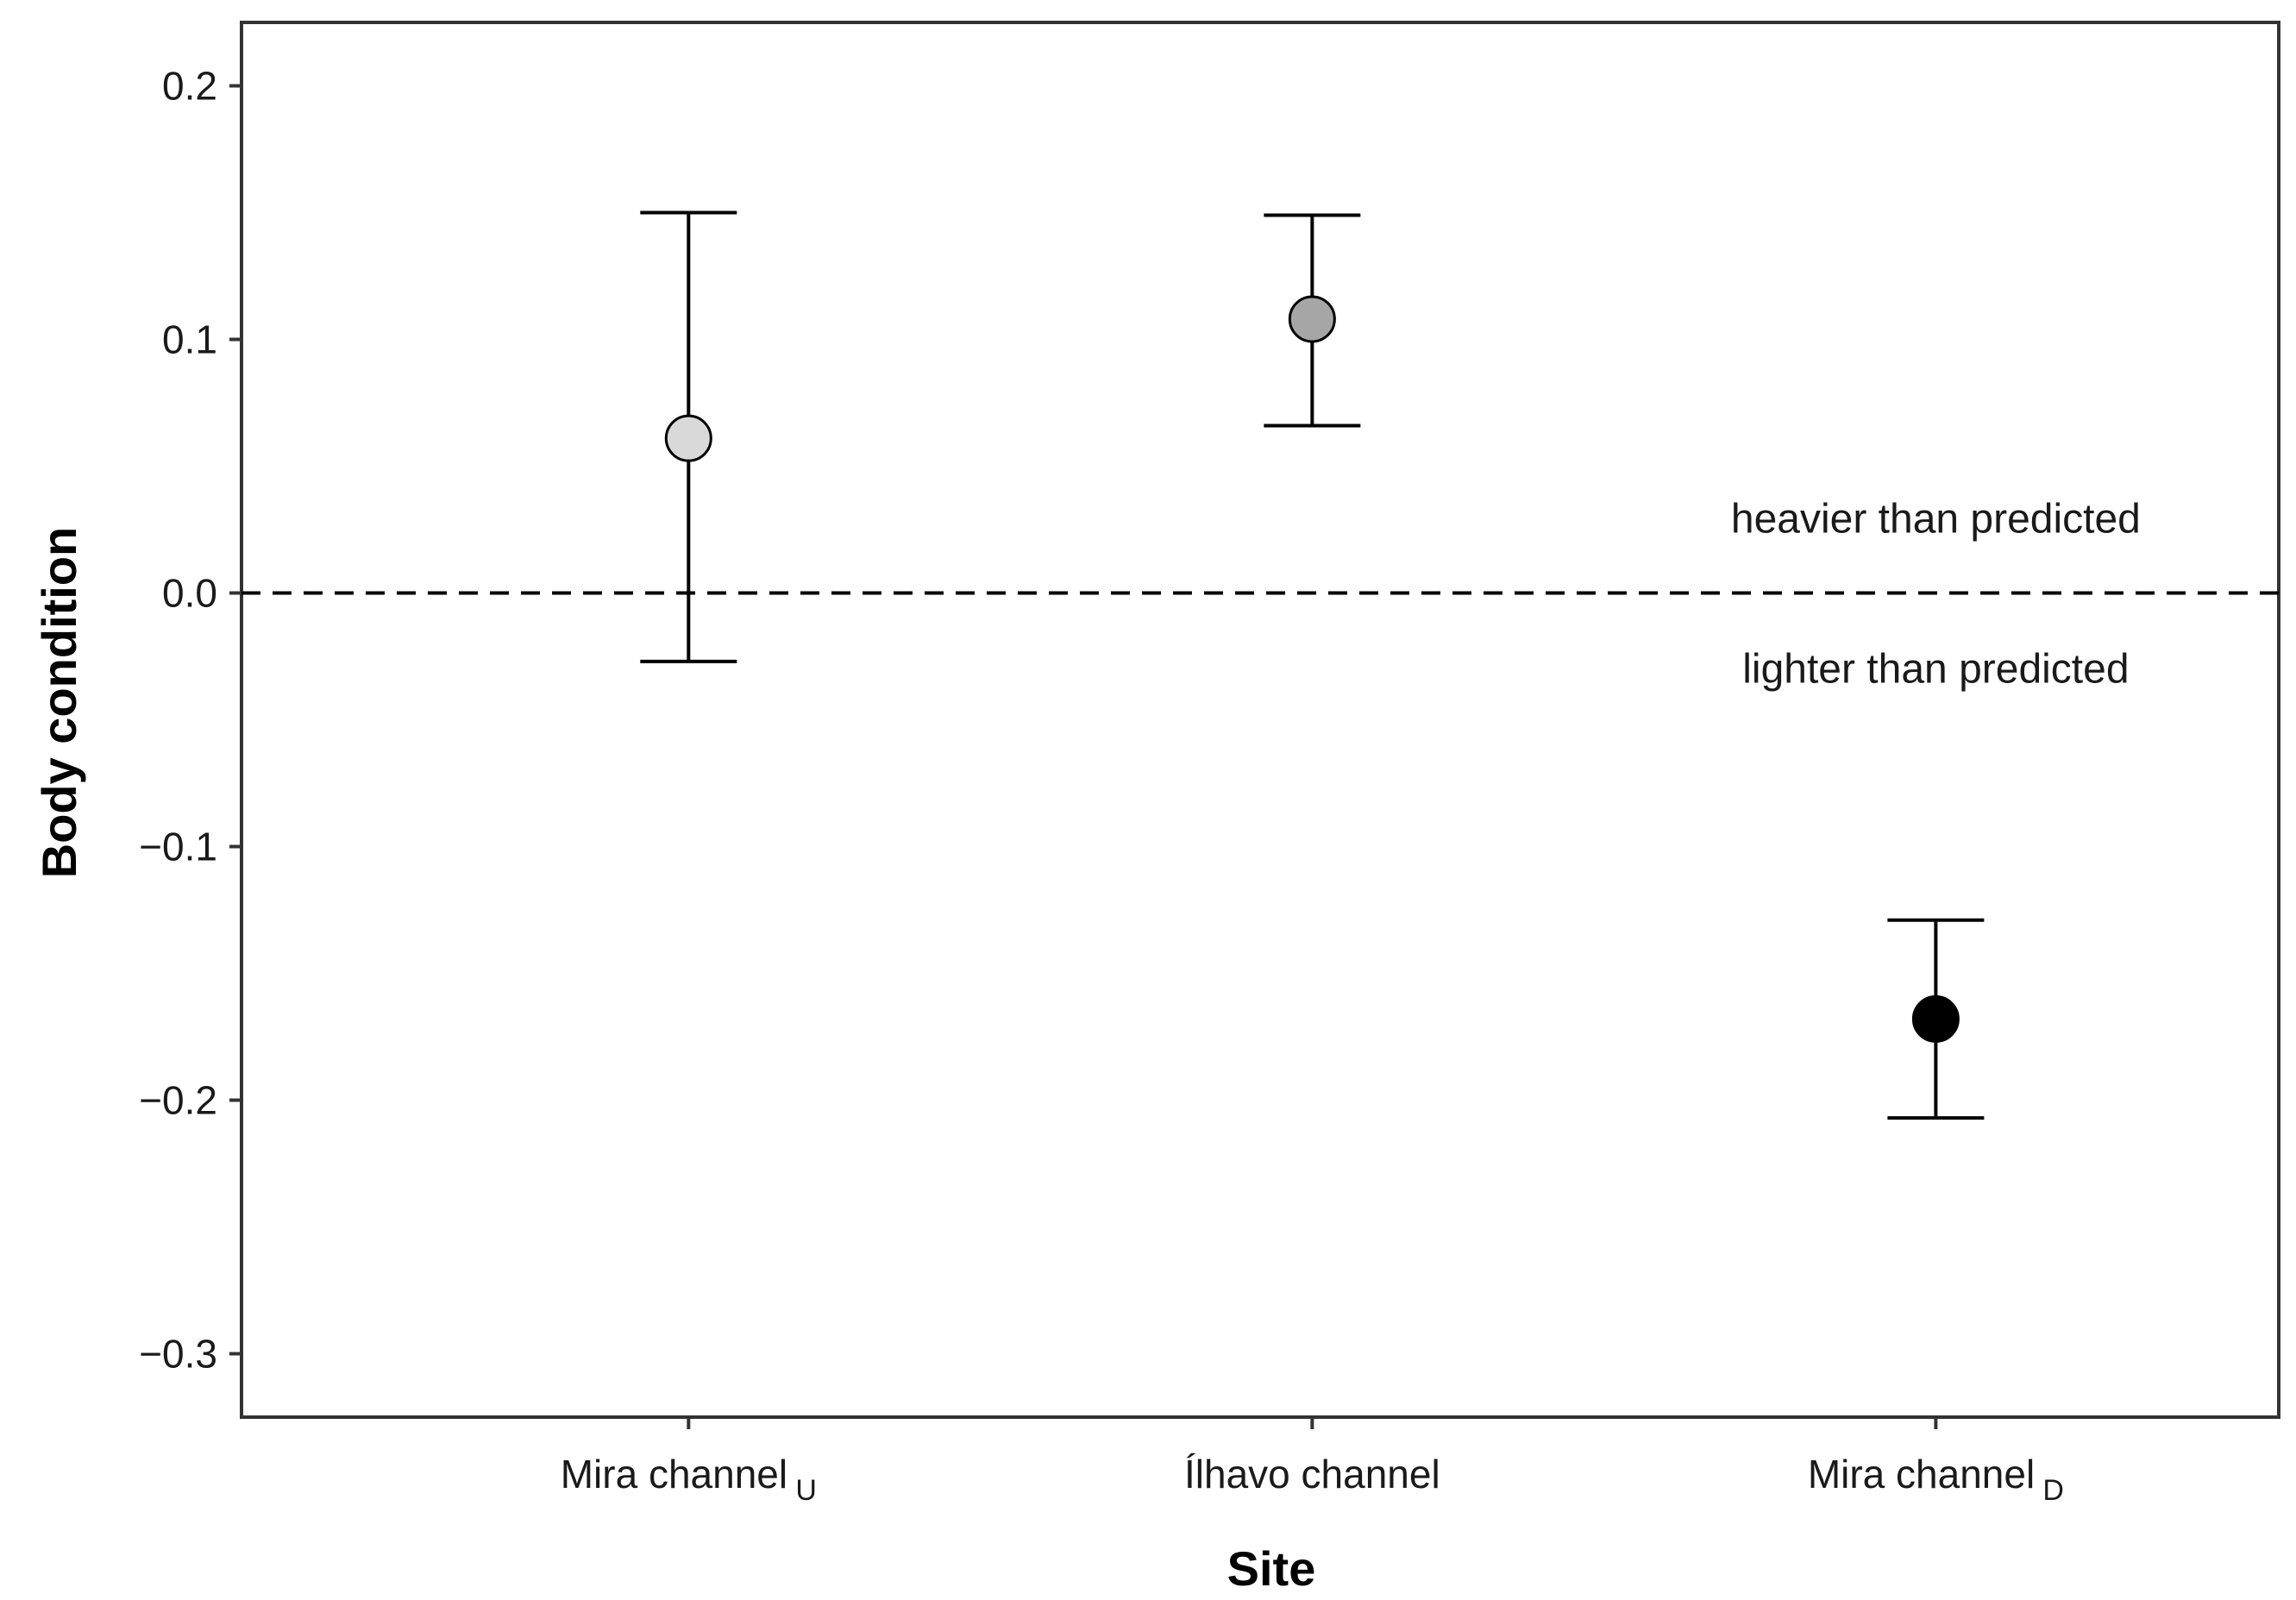 Image resolution: width=2296 pixels, height=1600 pixels. What do you see at coordinates (190, 340) in the screenshot?
I see `y-tick-label: 0.1` at bounding box center [190, 340].